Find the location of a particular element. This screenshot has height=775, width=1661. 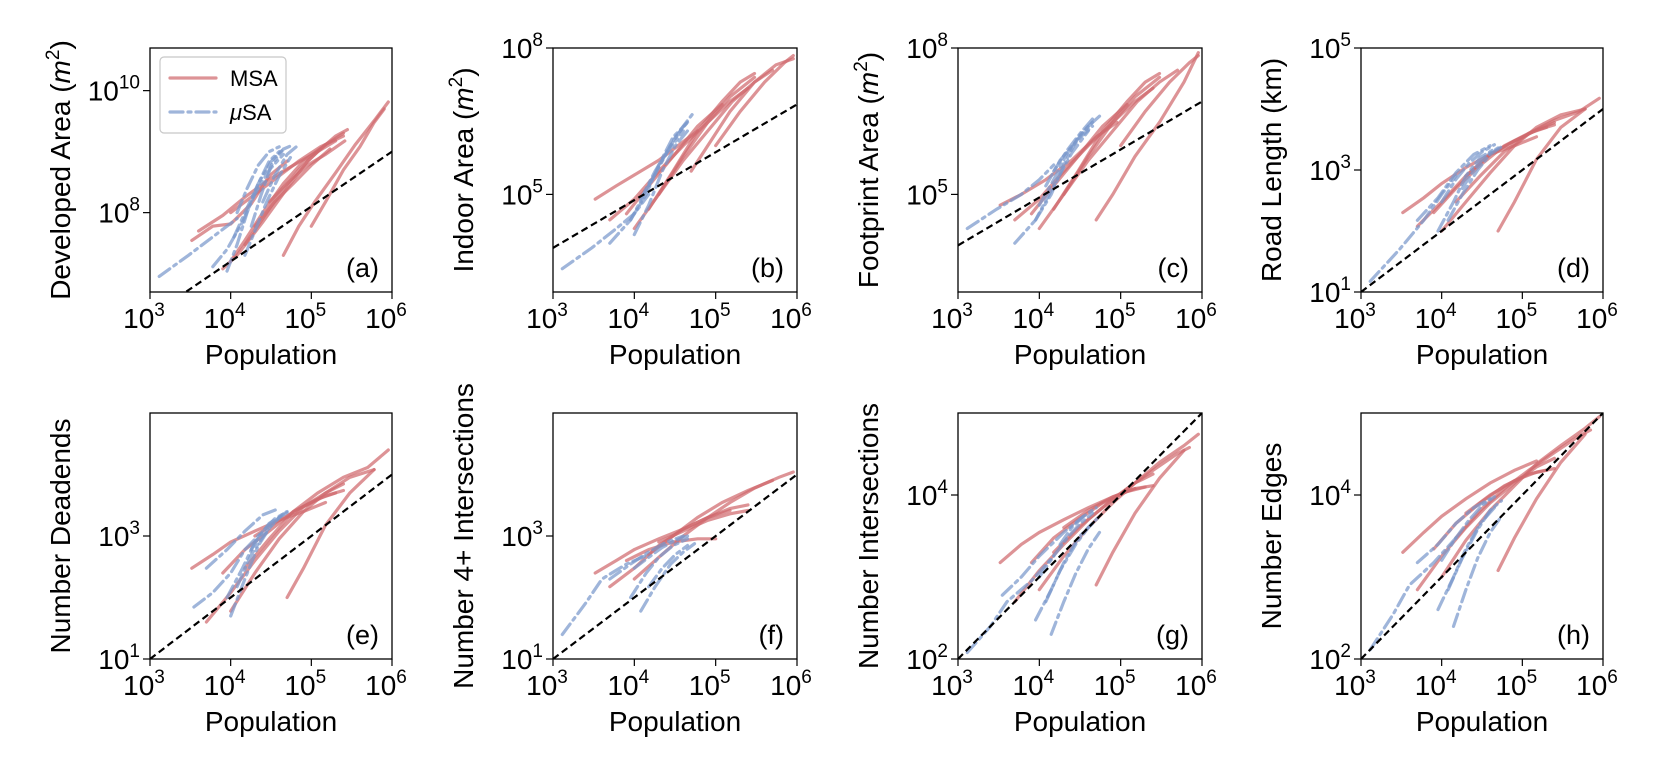

y-axis-label: Footprint Area (m2) is located at coordinates (867, 170).